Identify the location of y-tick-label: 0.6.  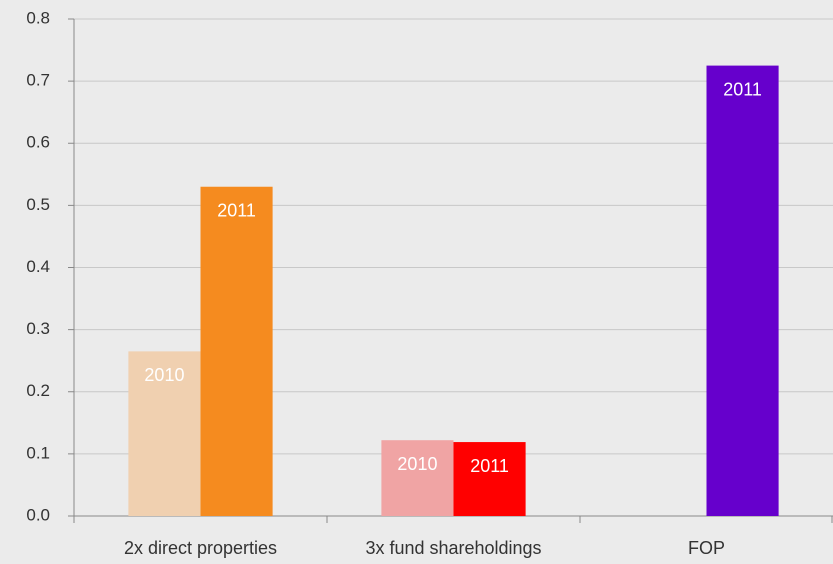
(38, 142).